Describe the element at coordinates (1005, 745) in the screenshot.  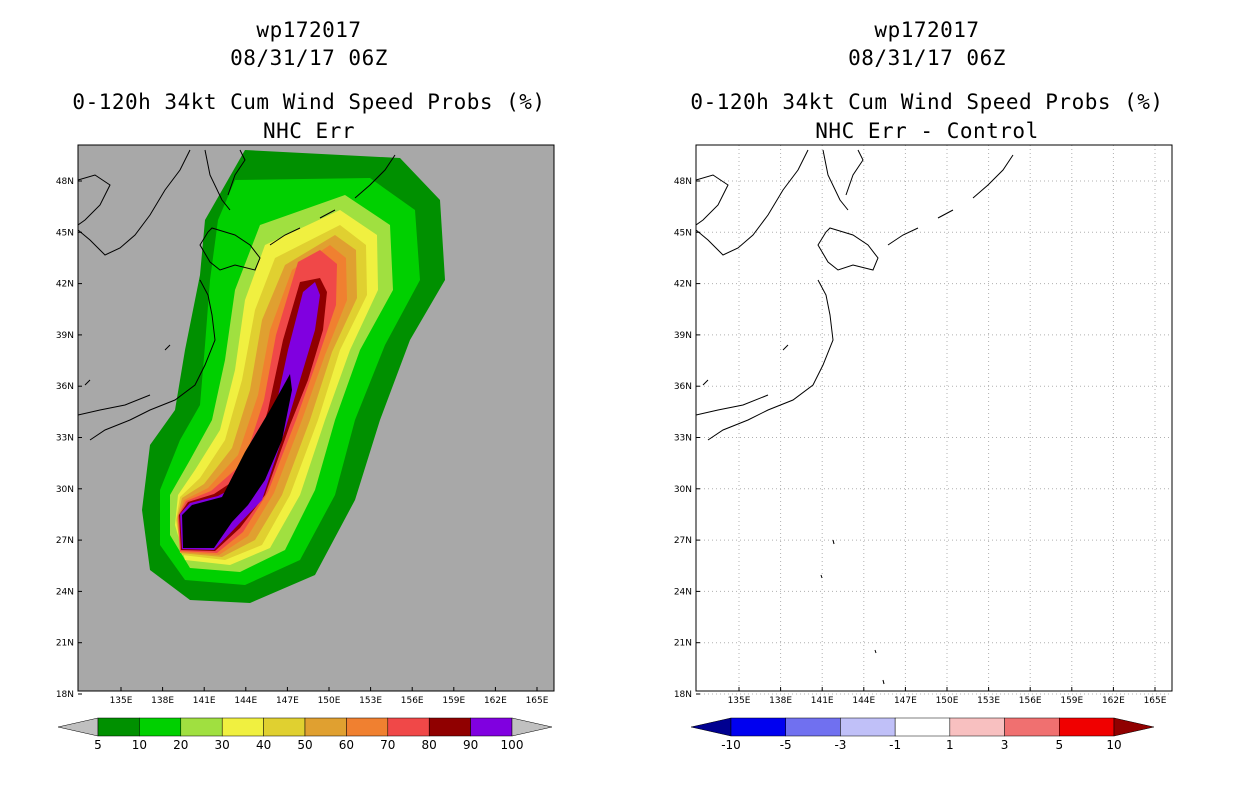
I see `colorbar-label: 3` at that location.